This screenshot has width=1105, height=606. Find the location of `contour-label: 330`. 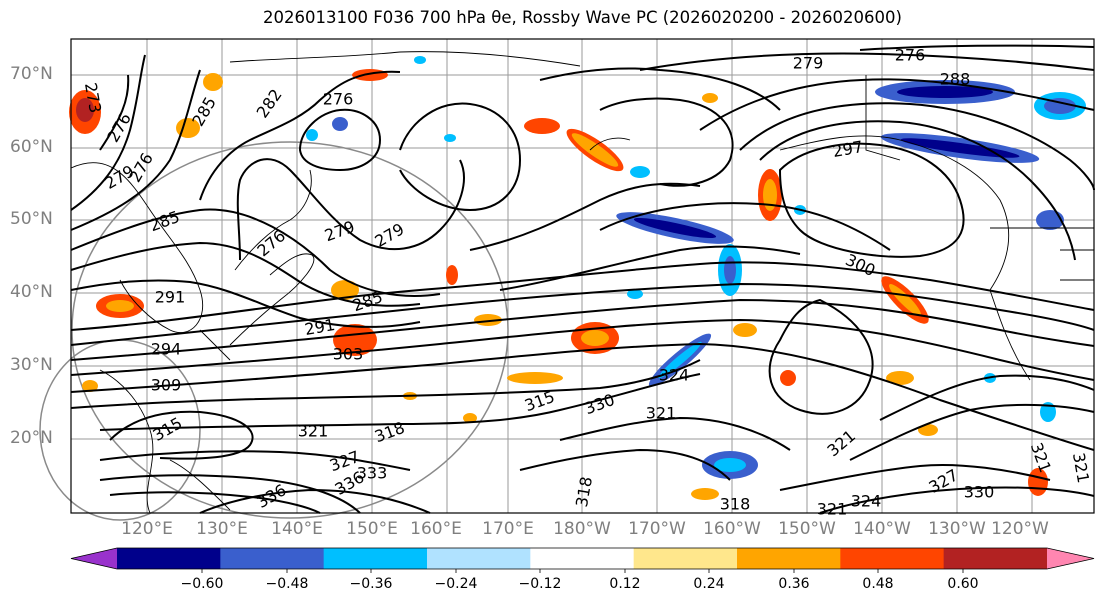

contour-label: 330 is located at coordinates (979, 492).